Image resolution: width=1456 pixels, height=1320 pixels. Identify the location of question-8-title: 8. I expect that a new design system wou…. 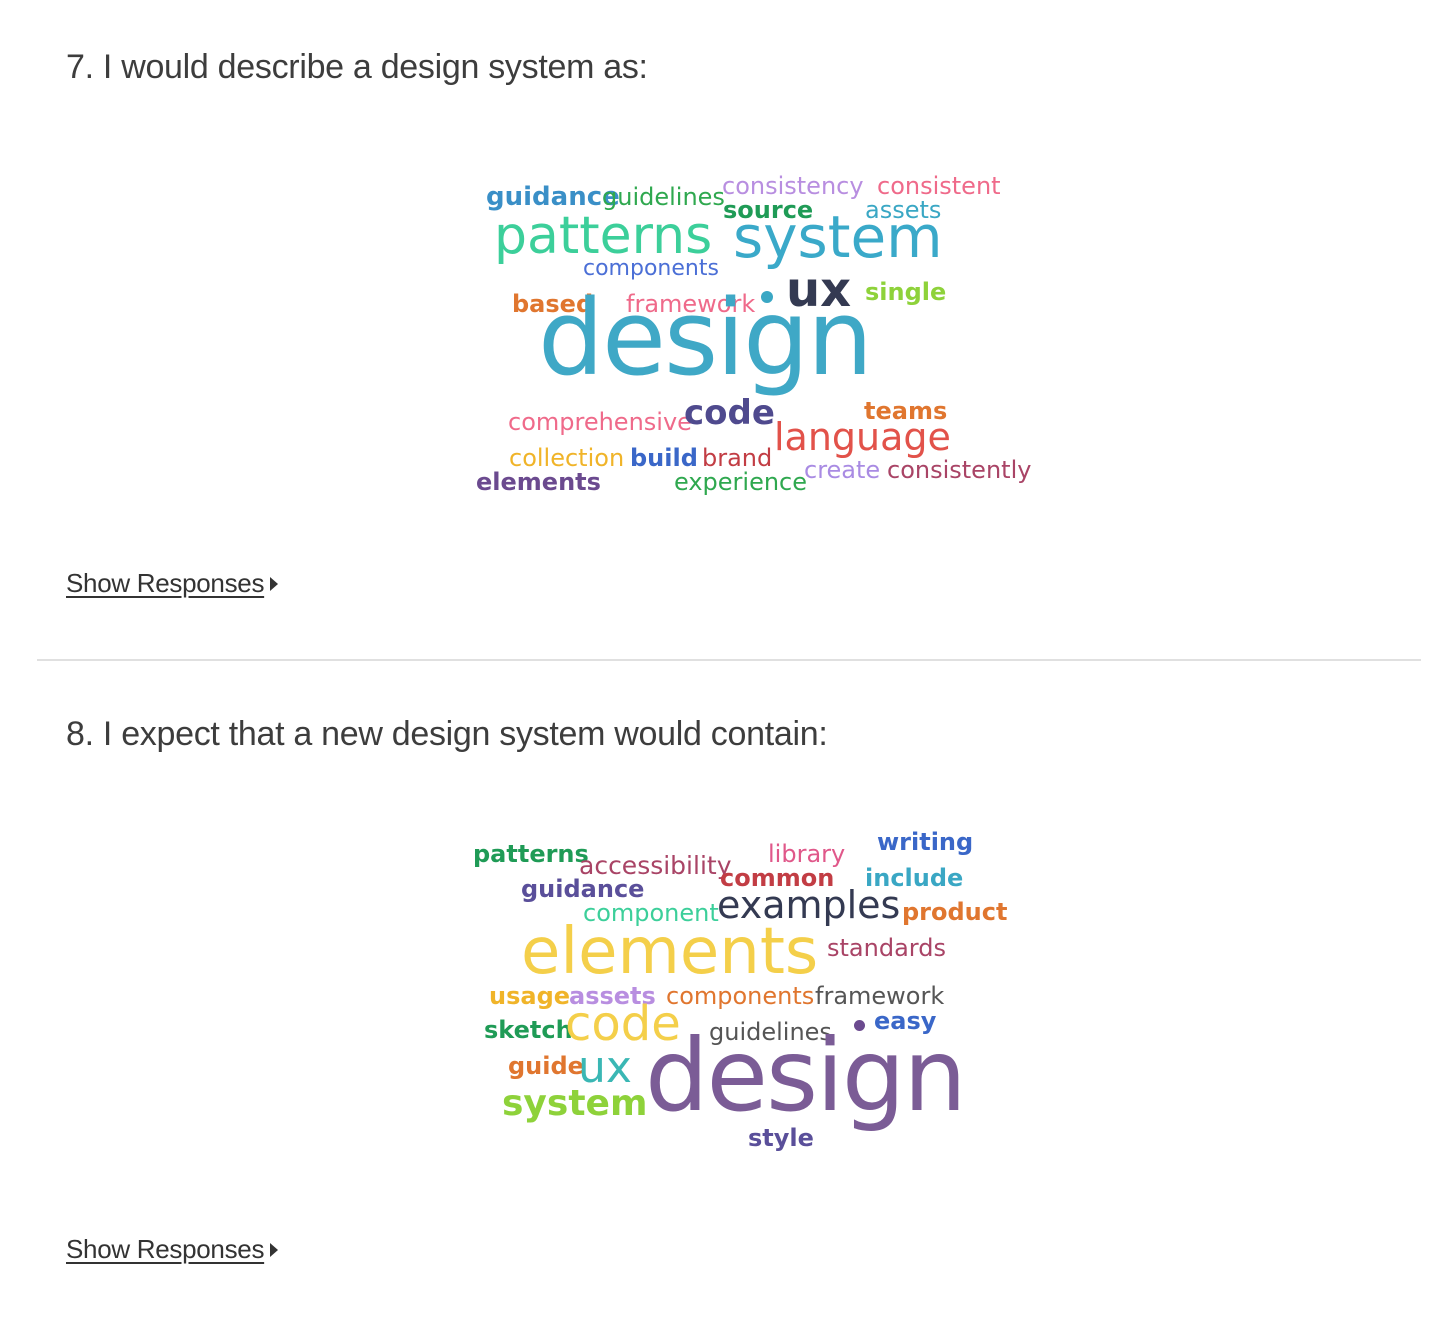
(447, 734).